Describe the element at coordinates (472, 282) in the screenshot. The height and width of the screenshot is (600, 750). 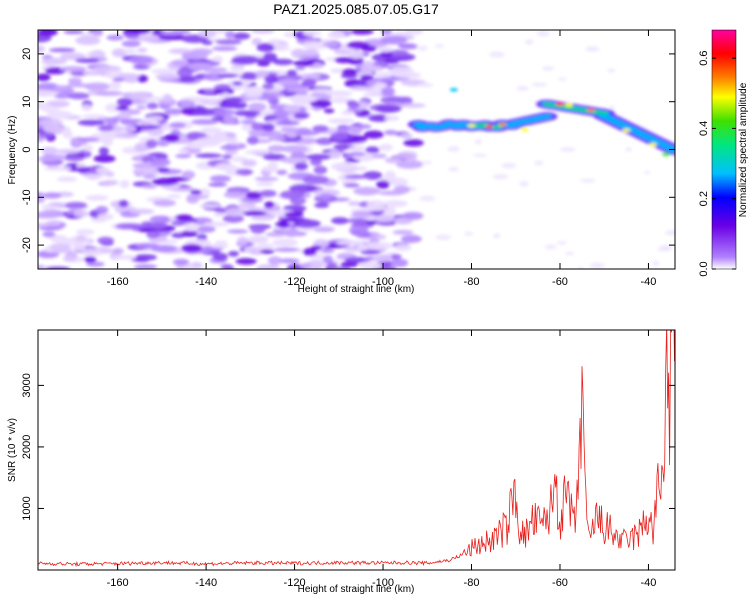
I see `x-tick-label: -80` at that location.